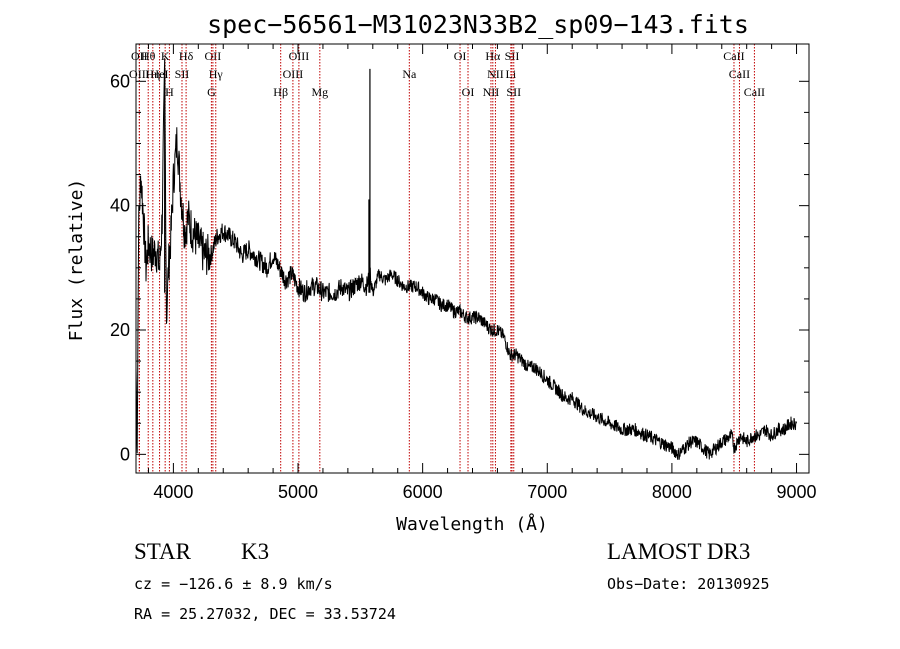 The height and width of the screenshot is (649, 900). Describe the element at coordinates (163, 551) in the screenshot. I see `object-class: STAR` at that location.